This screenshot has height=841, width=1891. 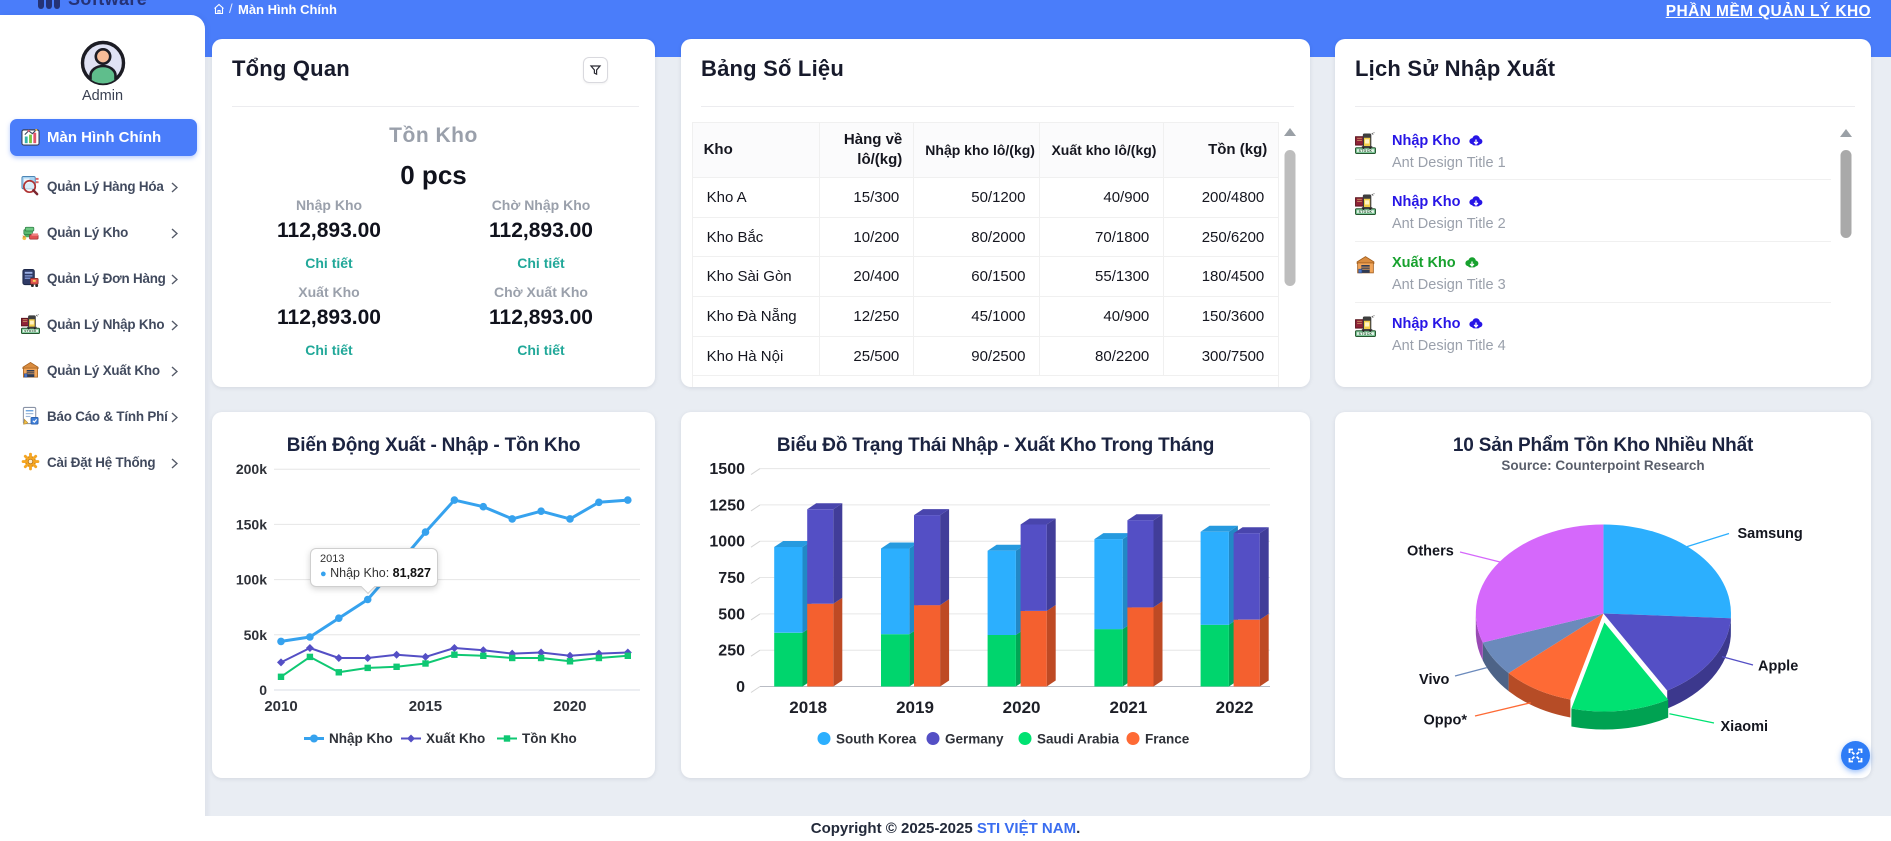 I want to click on svg-text: 100k, so click(x=251, y=580).